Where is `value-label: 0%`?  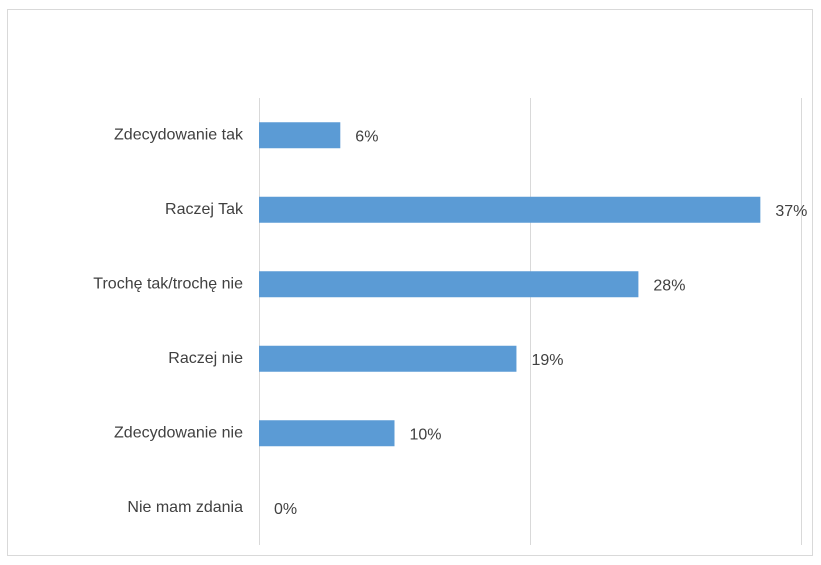 value-label: 0% is located at coordinates (285, 509).